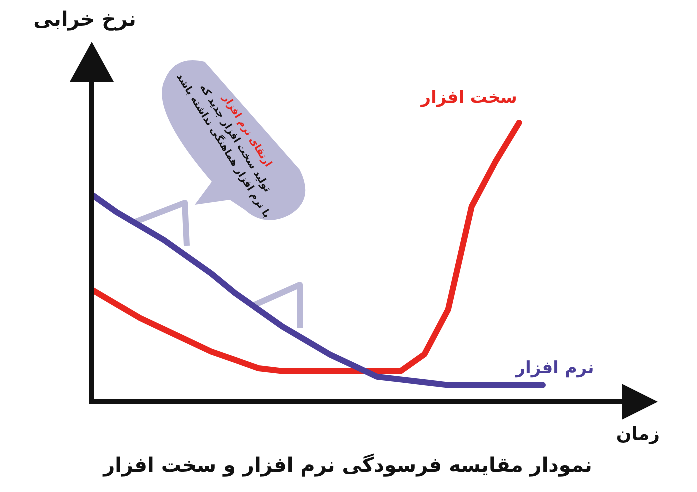 The image size is (697, 492). Describe the element at coordinates (638, 434) in the screenshot. I see `x-axis-title: زمان` at that location.